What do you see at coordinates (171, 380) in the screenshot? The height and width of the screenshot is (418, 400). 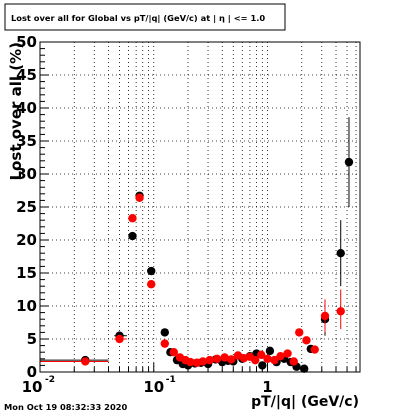 I see `x-tick-label-exponent: -1` at bounding box center [171, 380].